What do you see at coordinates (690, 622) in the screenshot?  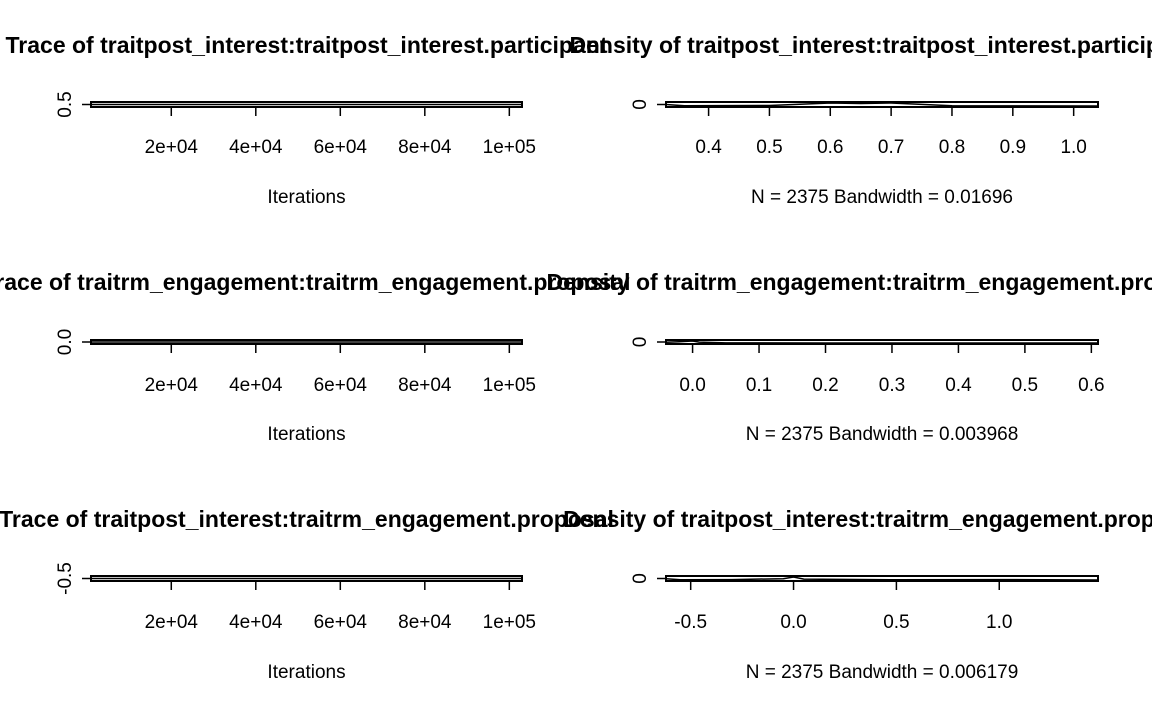 I see `x-tick-label: -0.5` at bounding box center [690, 622].